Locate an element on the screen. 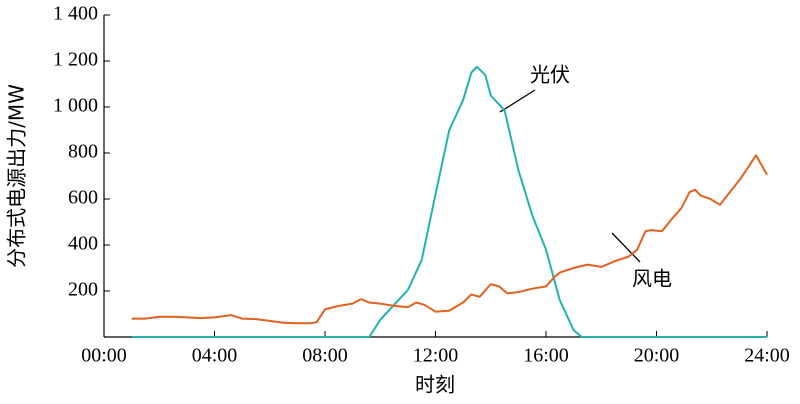 Image resolution: width=800 pixels, height=404 pixels. x-tick-label: 20:00 is located at coordinates (657, 356).